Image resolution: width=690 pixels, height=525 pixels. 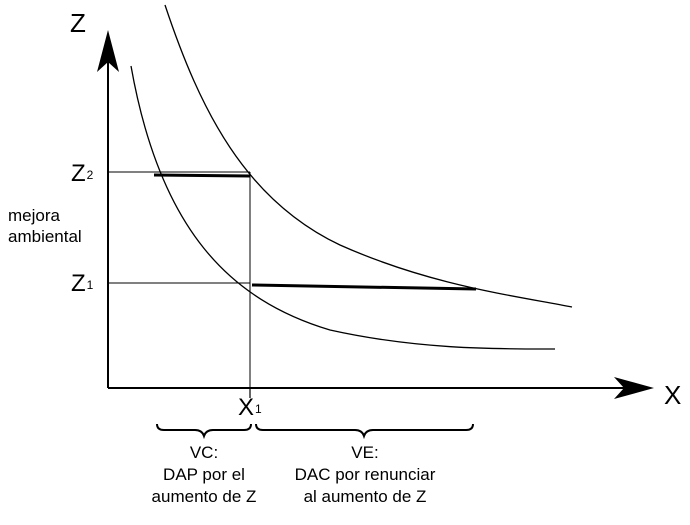 I want to click on z2-label-main: Z, so click(x=78, y=173).